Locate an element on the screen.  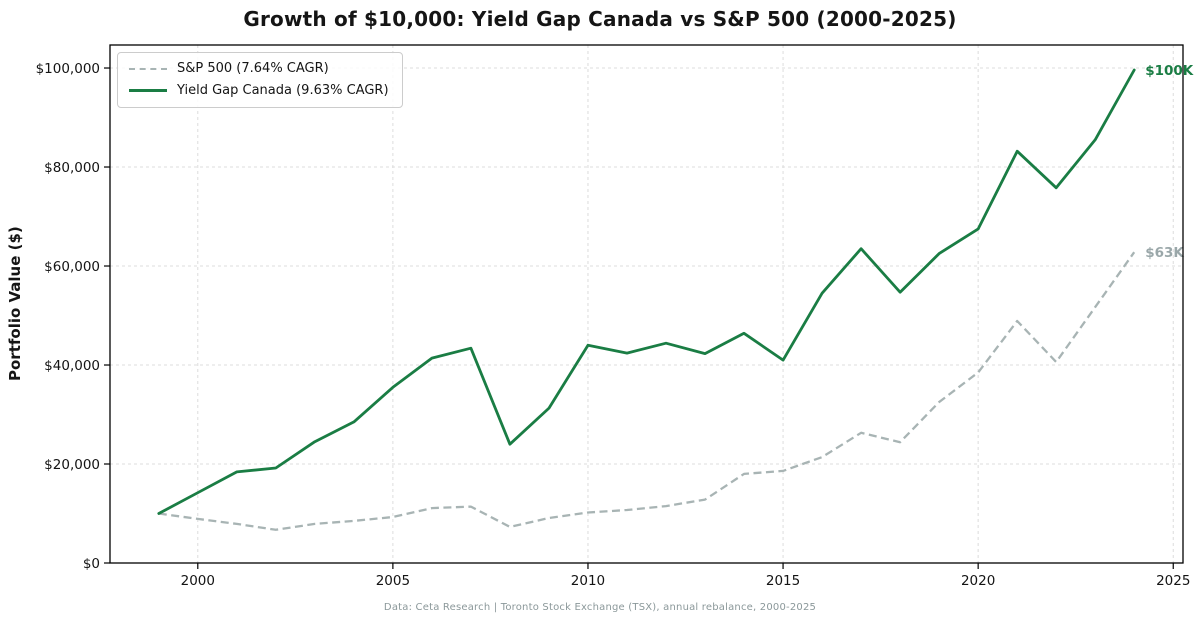
x-tick-label: 2015 is located at coordinates (783, 581).